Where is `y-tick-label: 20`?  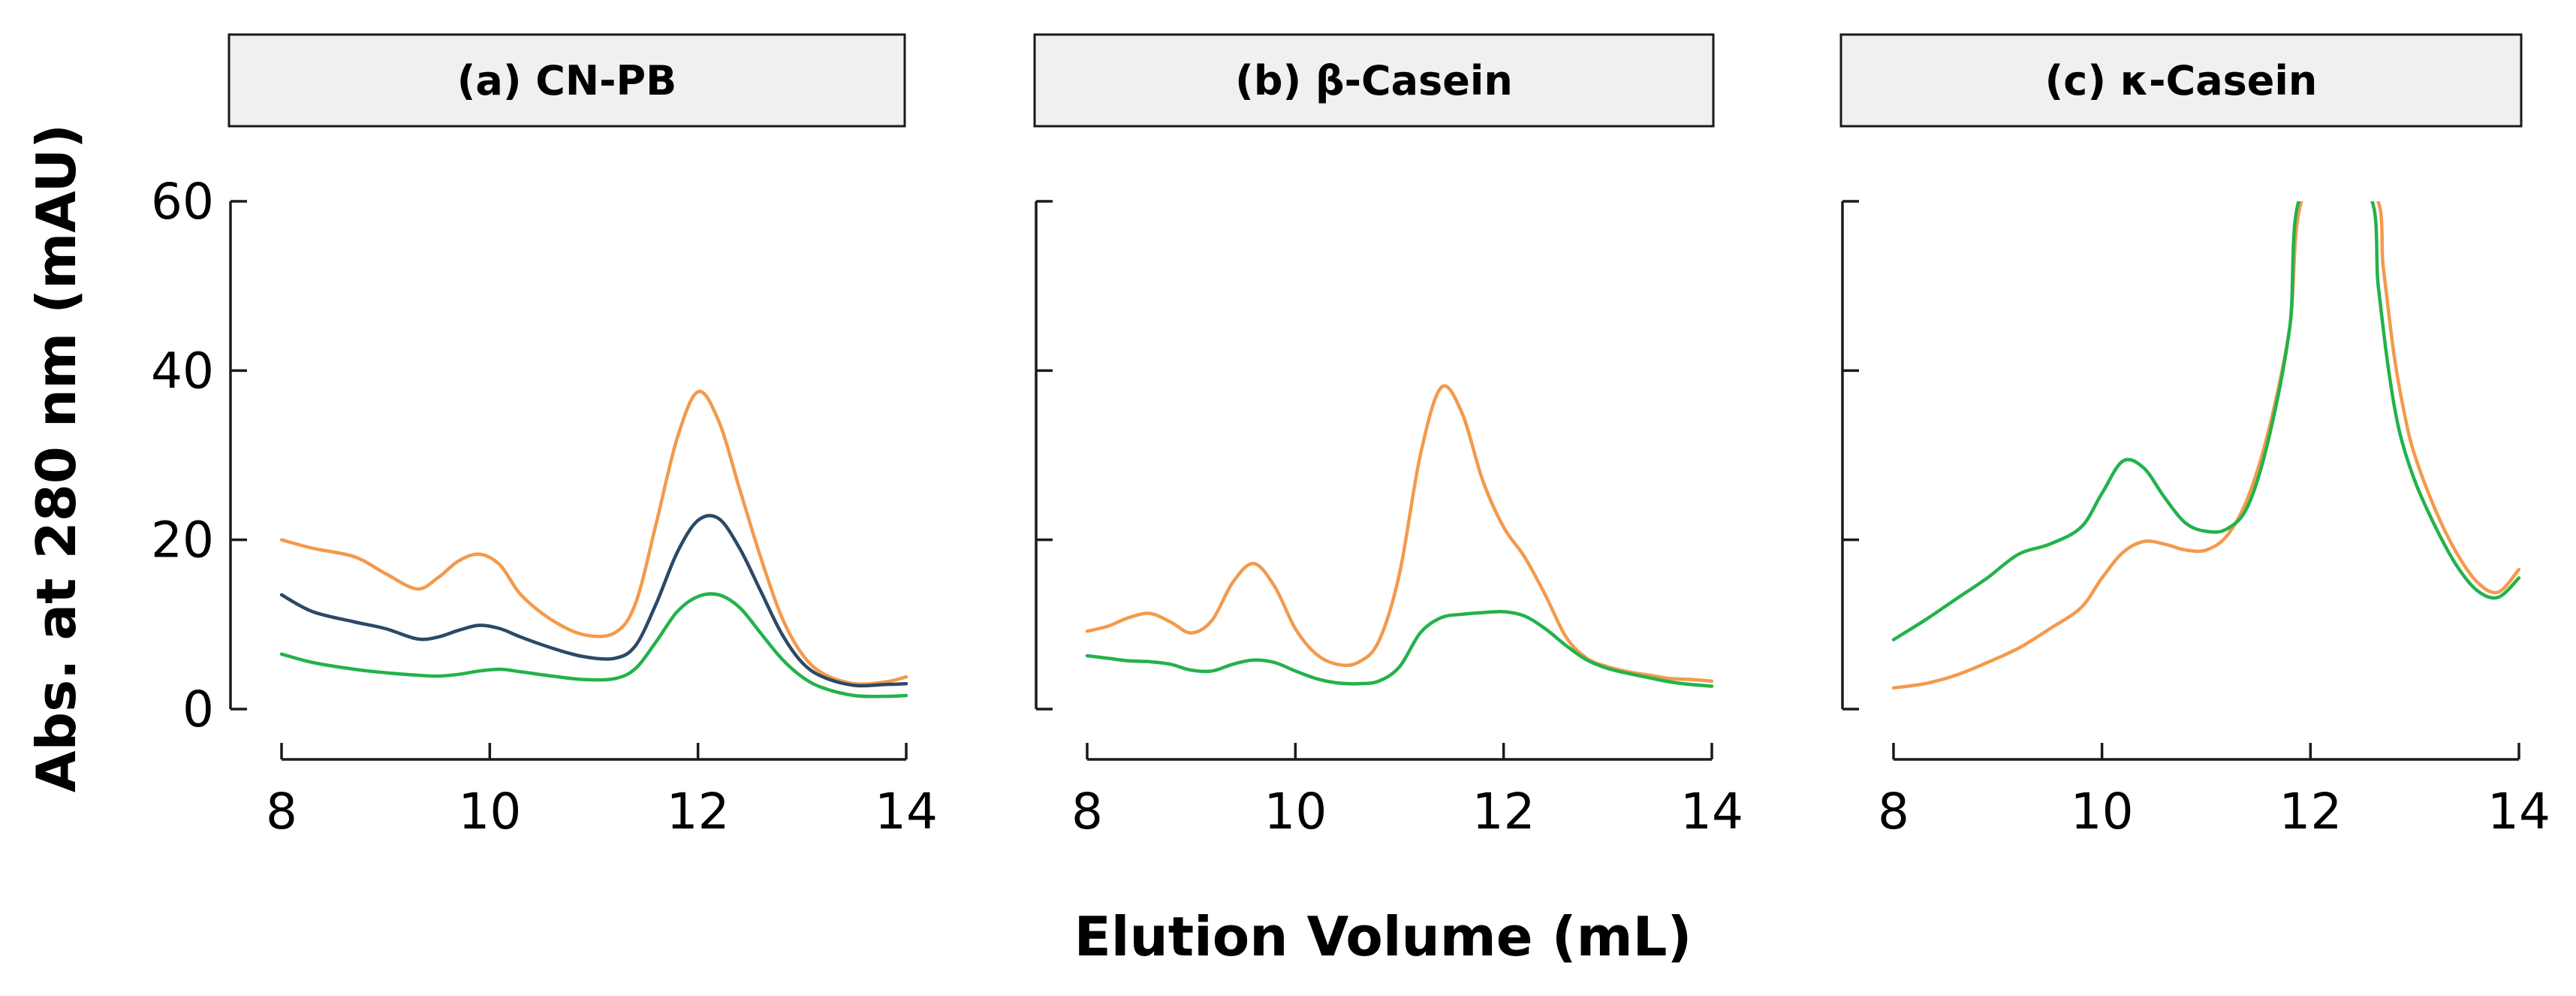
y-tick-label: 20 is located at coordinates (182, 540).